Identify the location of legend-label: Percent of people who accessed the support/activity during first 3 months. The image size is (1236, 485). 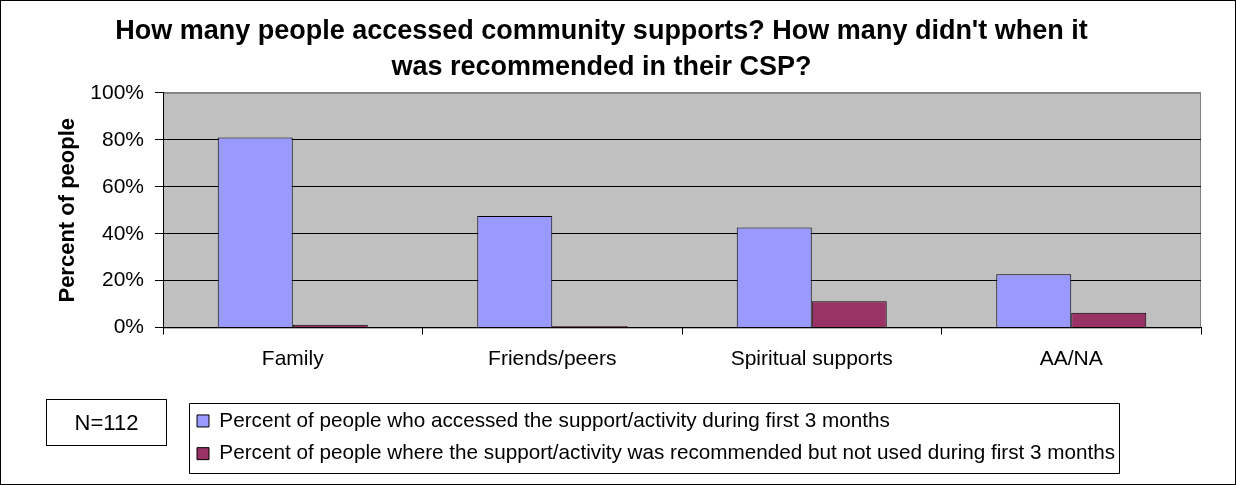
(554, 419).